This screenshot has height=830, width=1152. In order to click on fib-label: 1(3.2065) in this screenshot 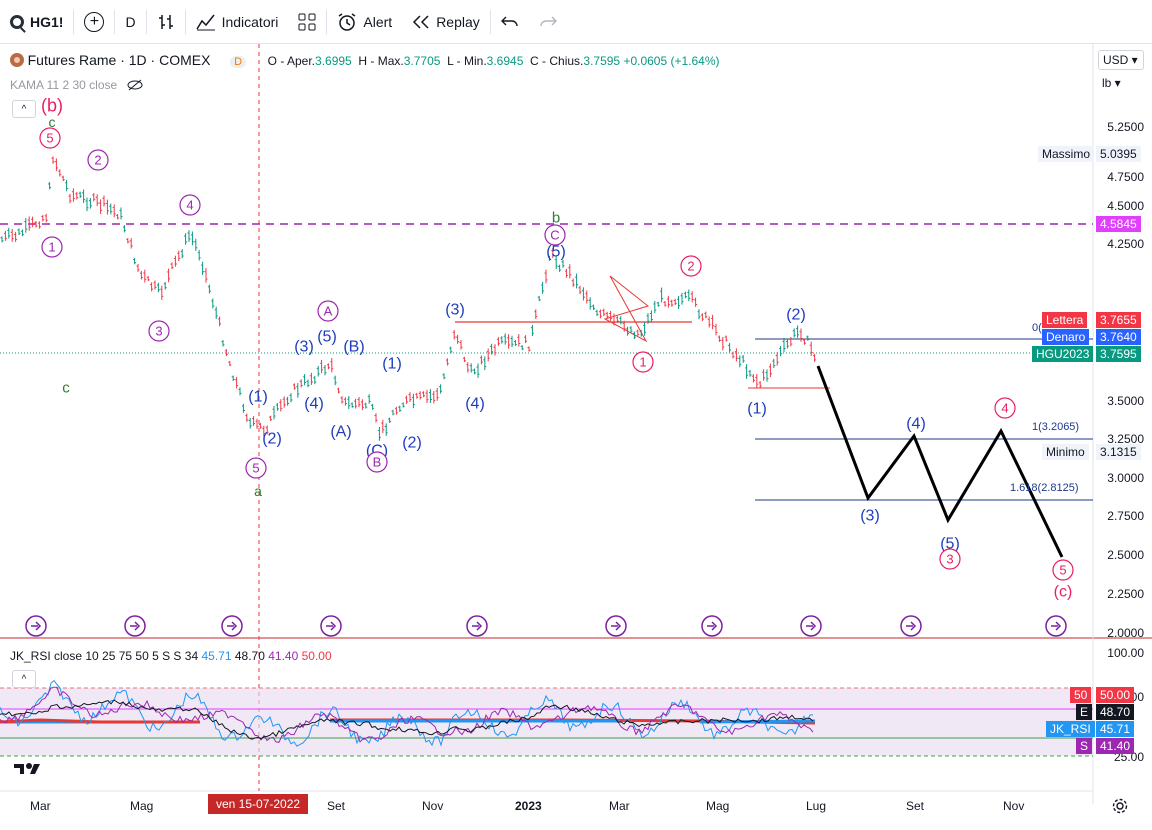, I will do `click(1056, 427)`.